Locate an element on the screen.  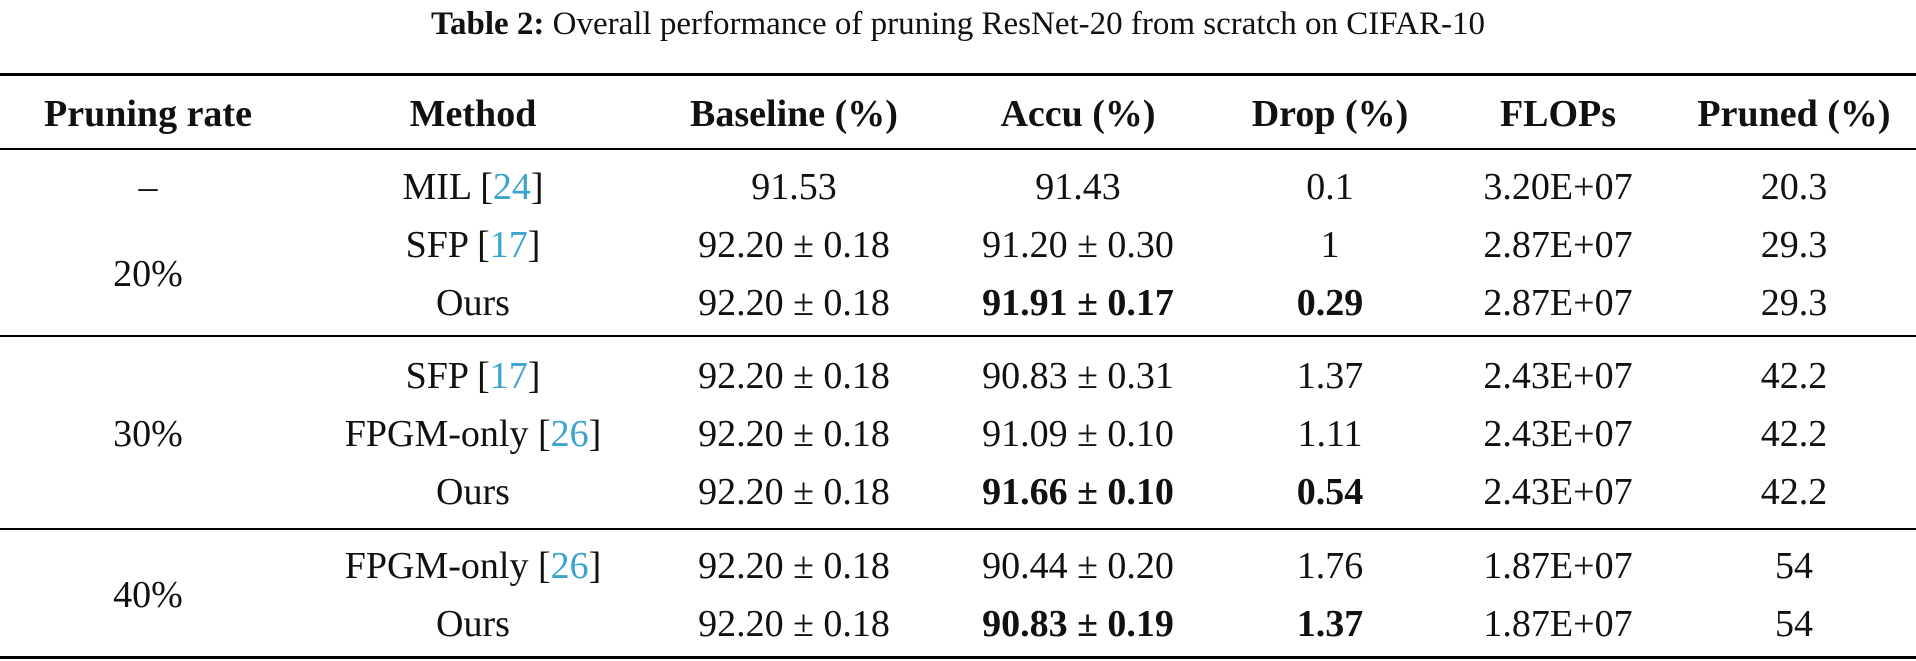
method-cell: MIL [24] is located at coordinates (473, 187).